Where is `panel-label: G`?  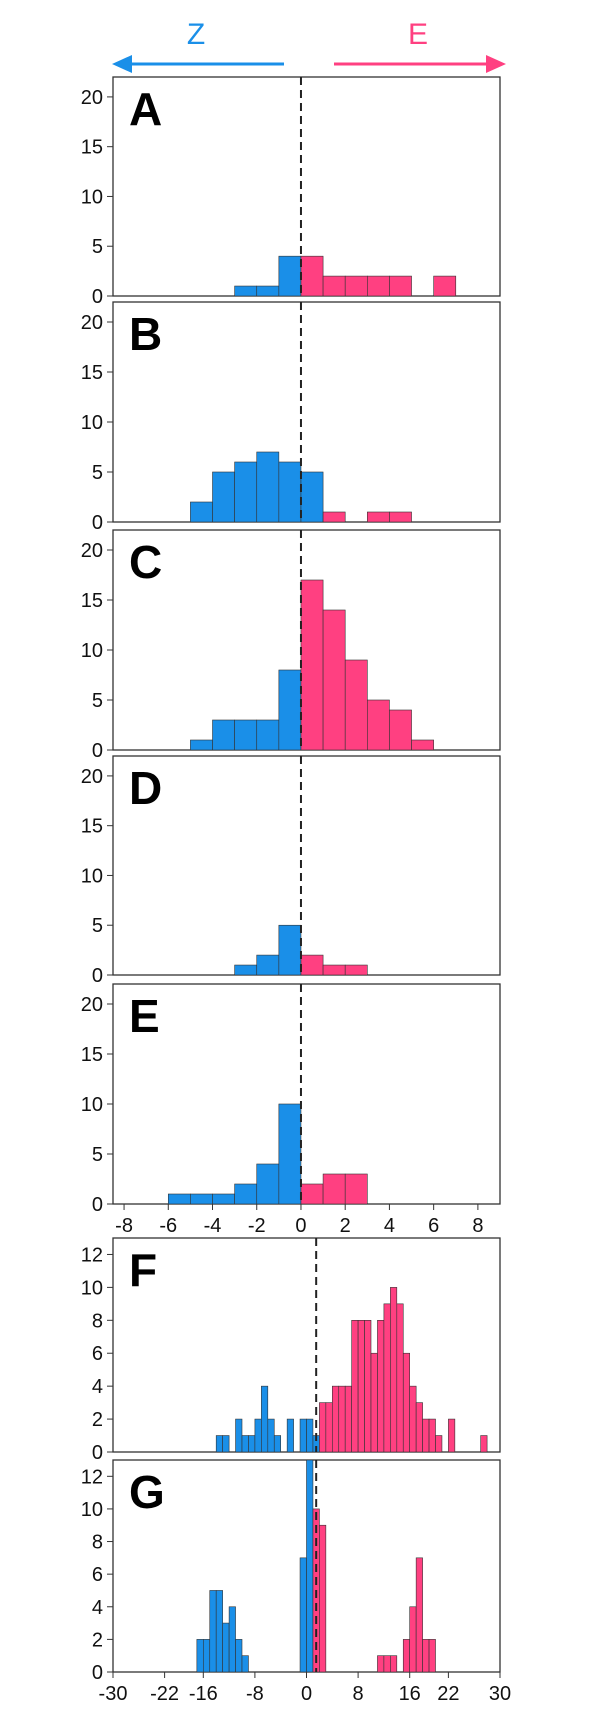 panel-label: G is located at coordinates (147, 1492).